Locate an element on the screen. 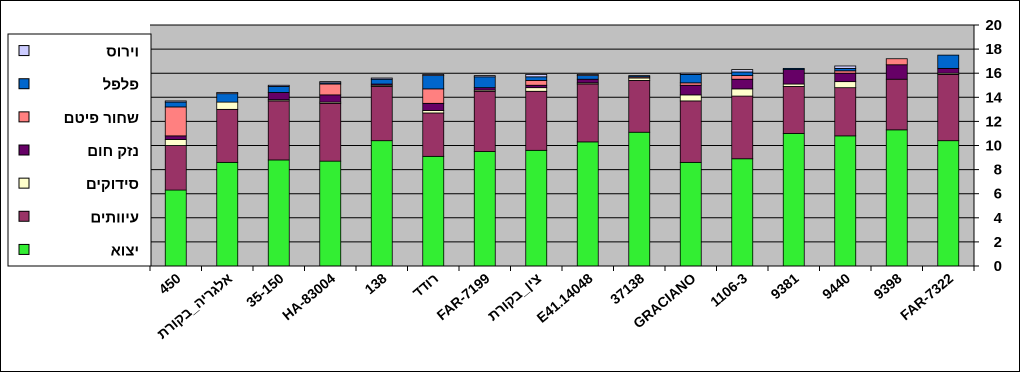 The image size is (1021, 378). legend-label: וירוס is located at coordinates (122, 52).